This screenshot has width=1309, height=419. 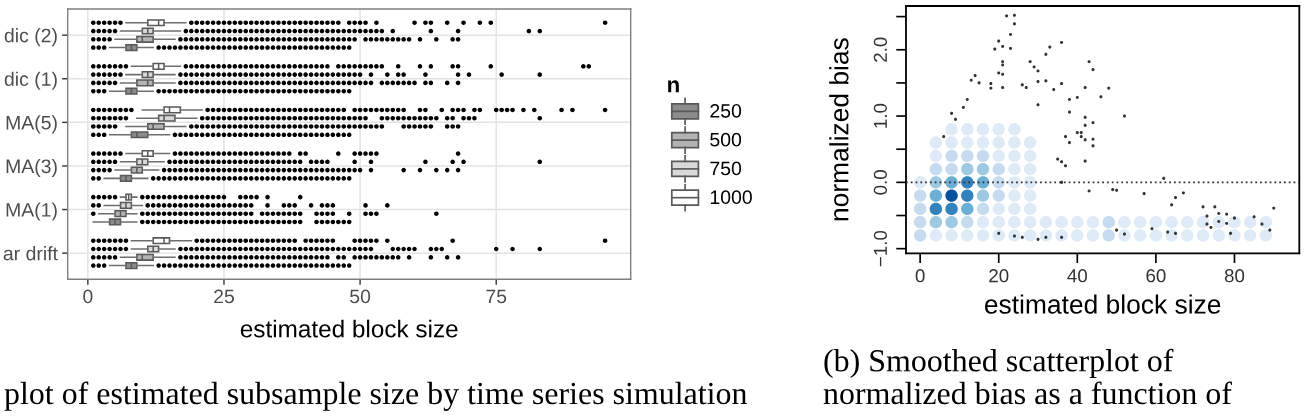 What do you see at coordinates (30, 253) in the screenshot?
I see `y-tick-label: ar drift` at bounding box center [30, 253].